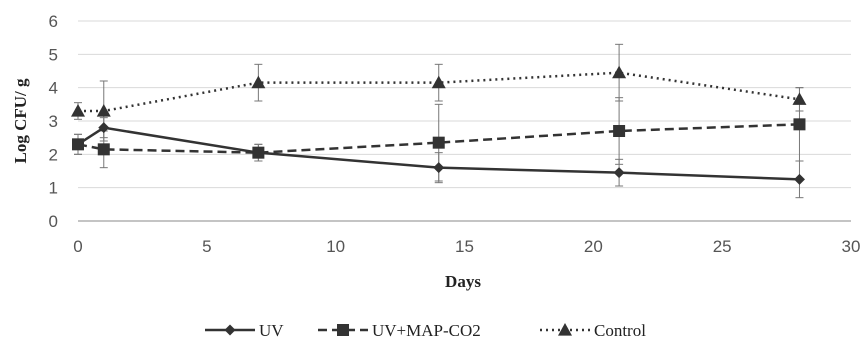  I want to click on x-tick-label: 15, so click(464, 246).